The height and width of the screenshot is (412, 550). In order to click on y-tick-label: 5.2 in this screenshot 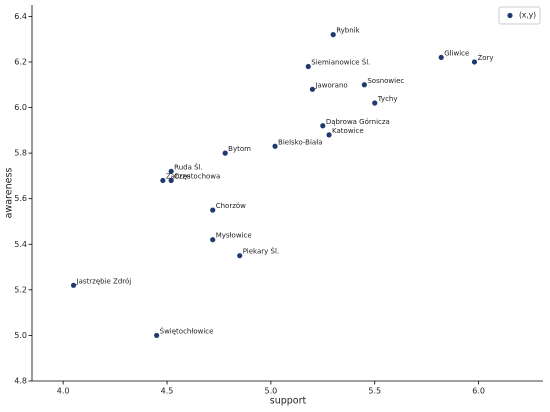, I will do `click(20, 289)`.